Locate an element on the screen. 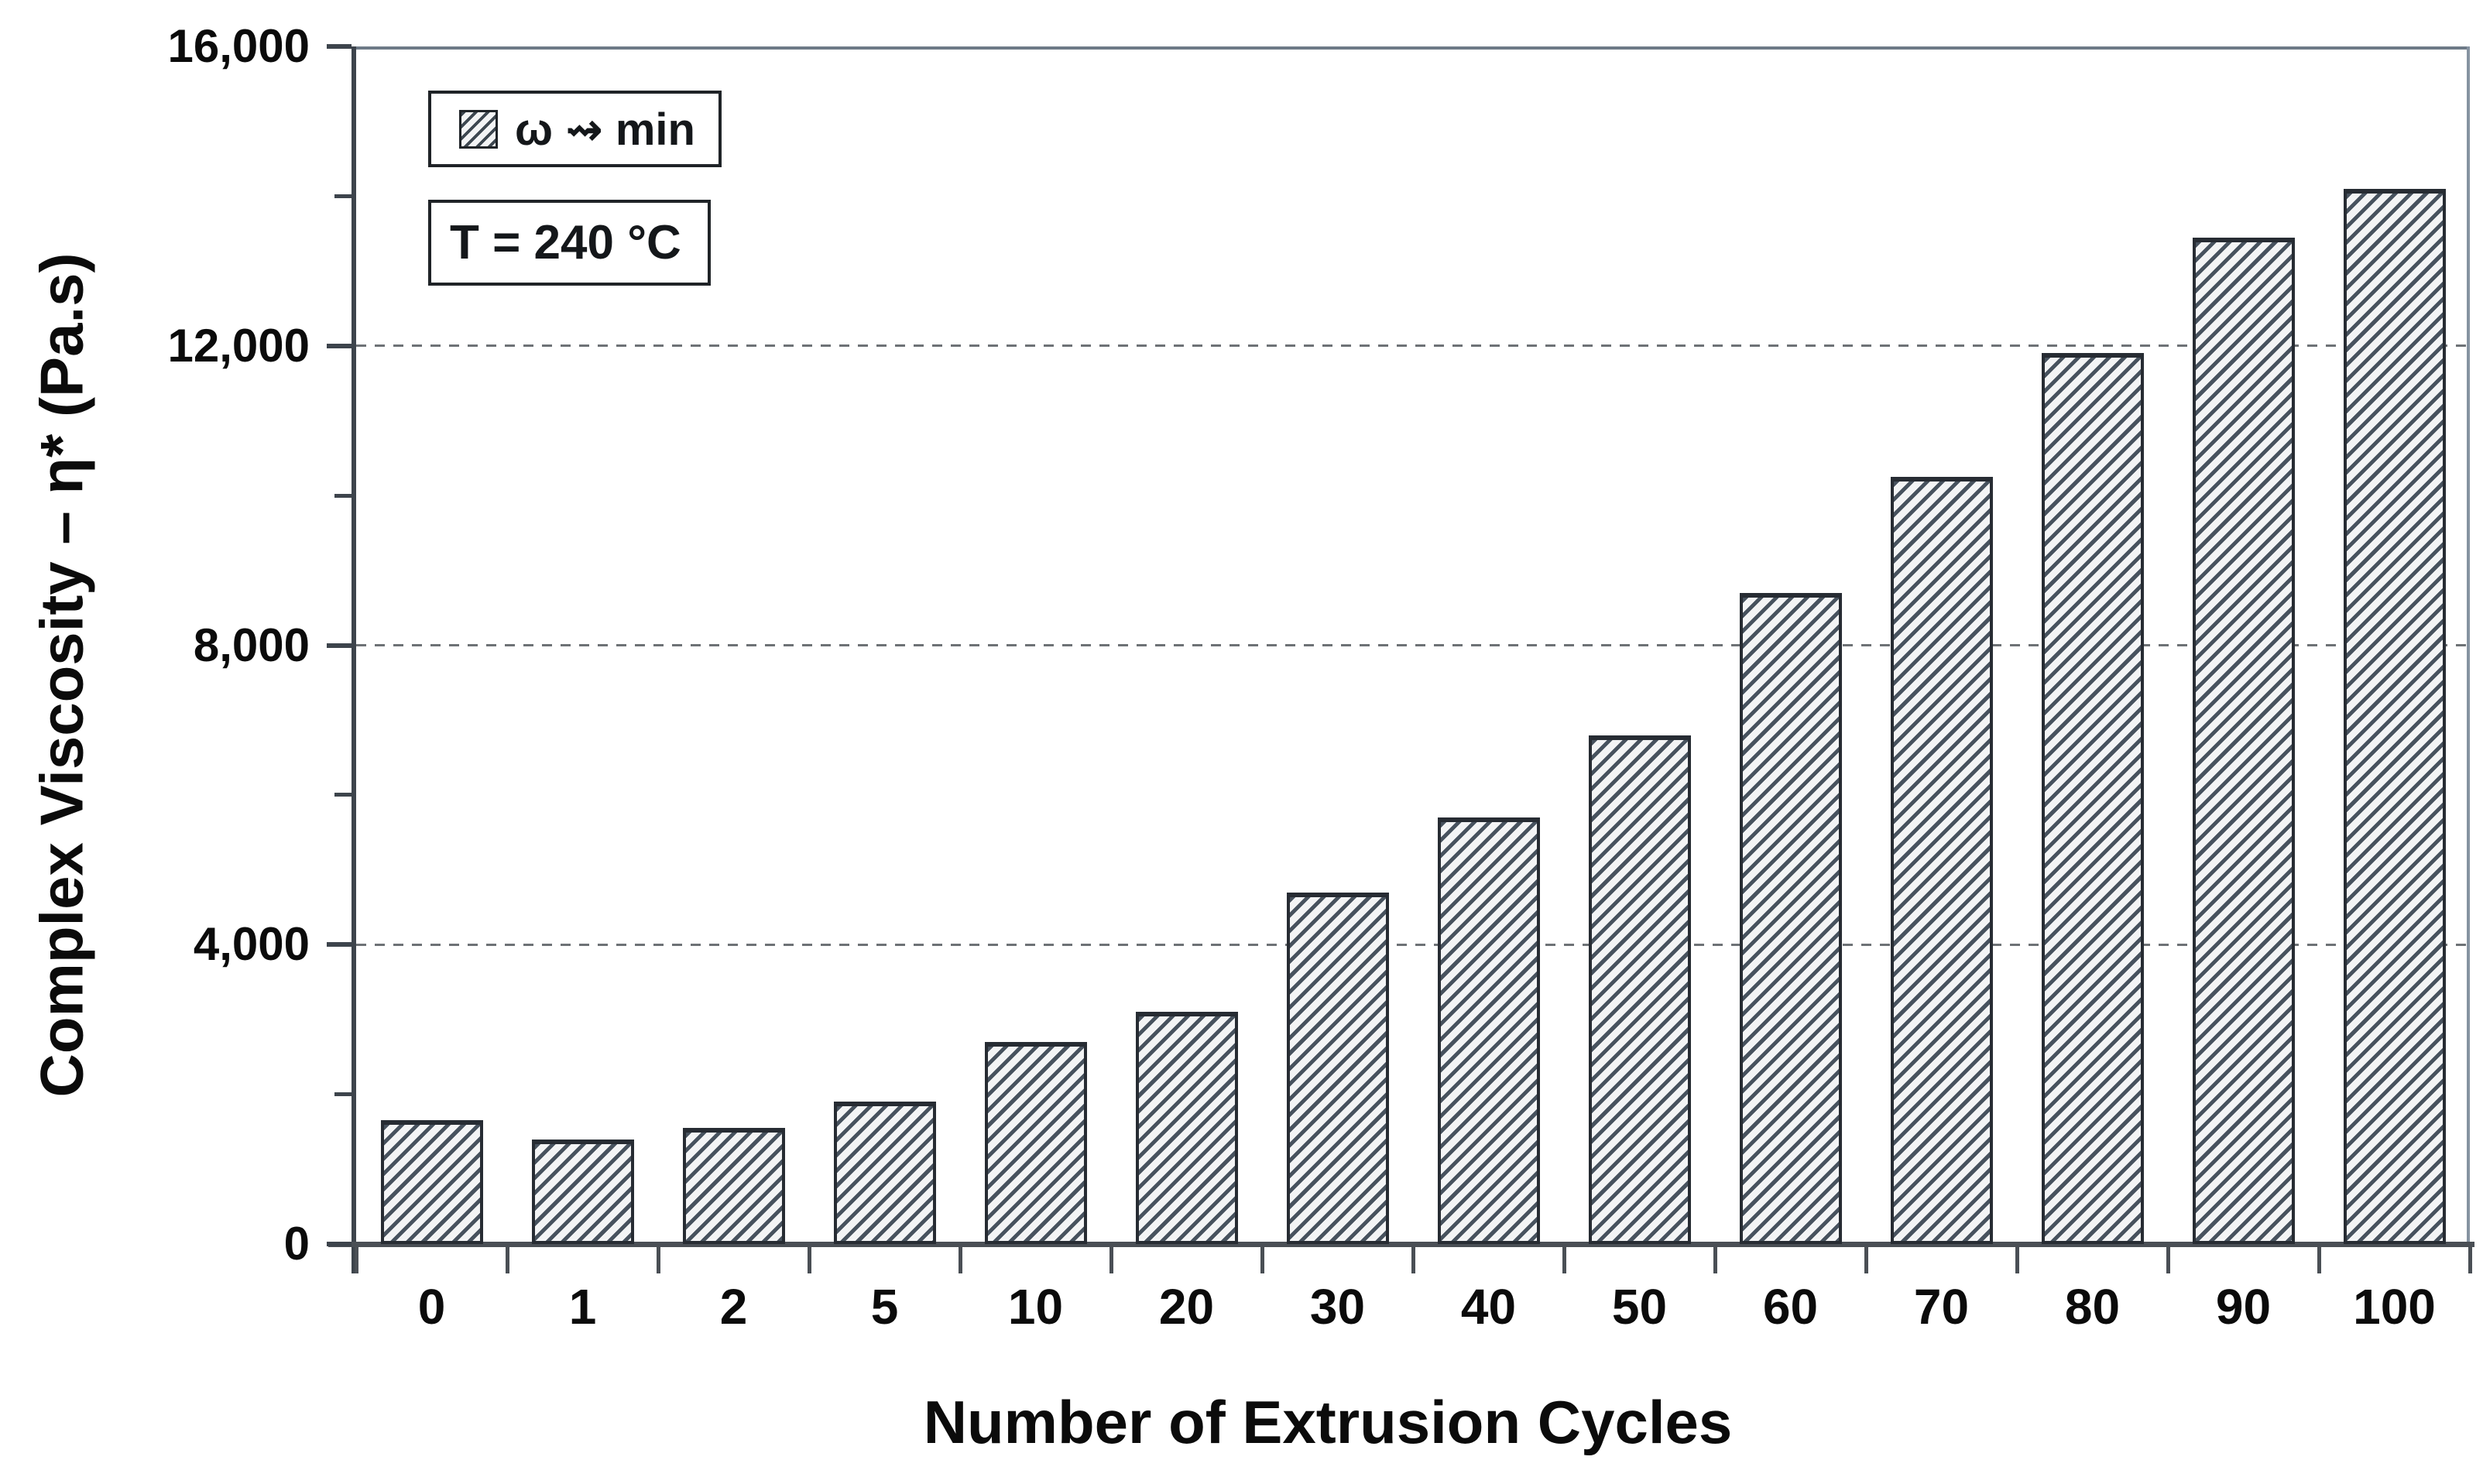  temperature-annotation-label: T = 240 °C is located at coordinates (565, 242).